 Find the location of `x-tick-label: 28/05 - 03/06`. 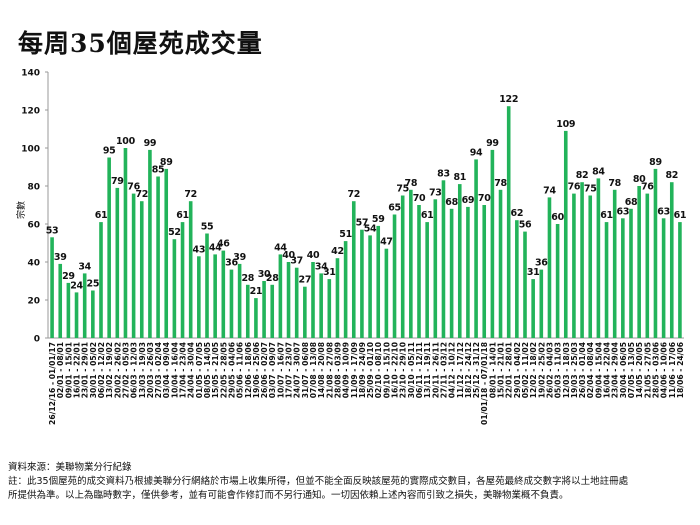

x-tick-label: 28/05 - 03/06 is located at coordinates (655, 370).